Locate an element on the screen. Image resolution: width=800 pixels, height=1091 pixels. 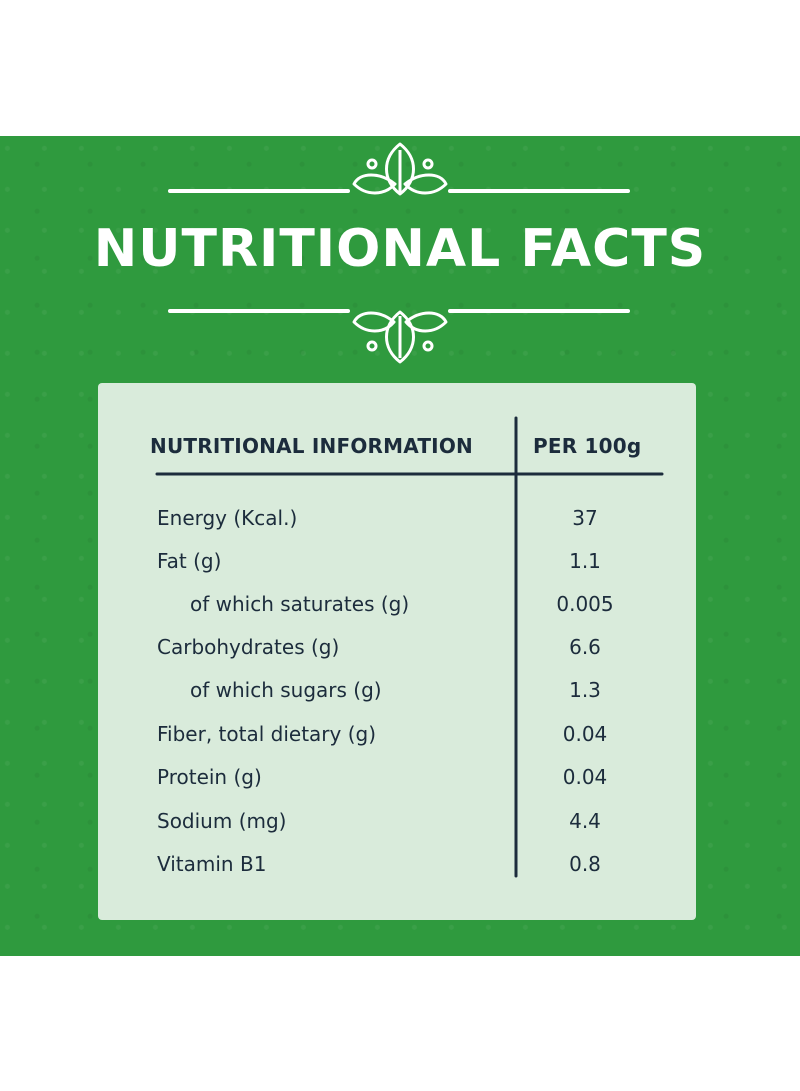
row-value: 37 is located at coordinates (585, 518).